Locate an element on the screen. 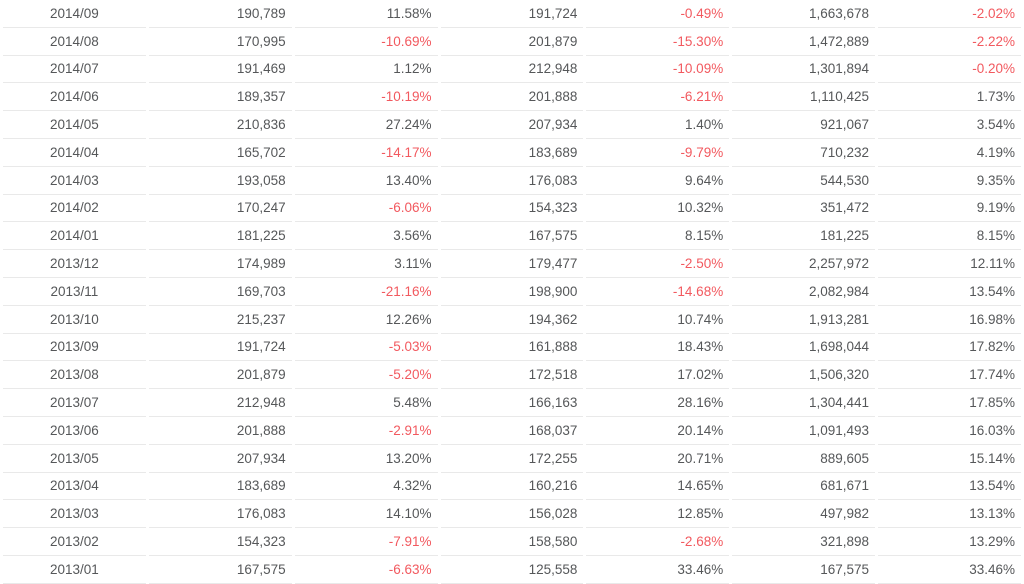 This screenshot has width=1024, height=584. month-cell: 2013/09 is located at coordinates (74, 347).